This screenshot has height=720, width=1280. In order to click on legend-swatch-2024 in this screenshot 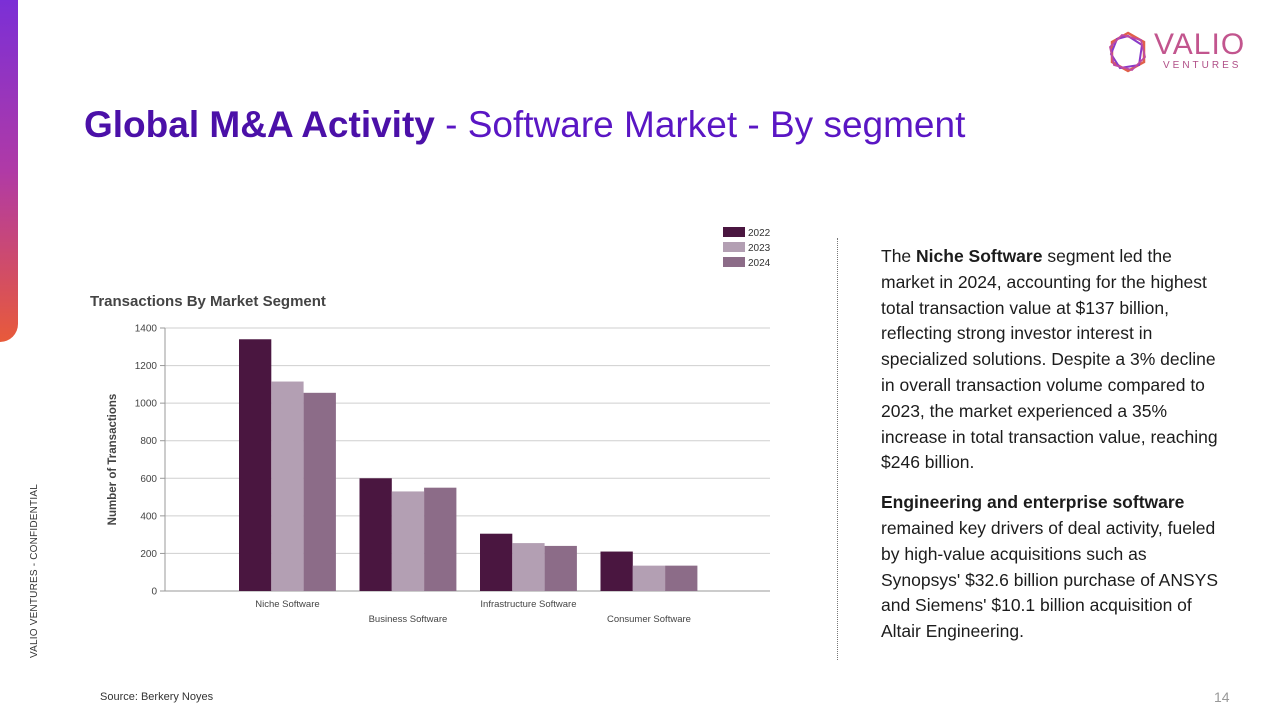, I will do `click(734, 262)`.